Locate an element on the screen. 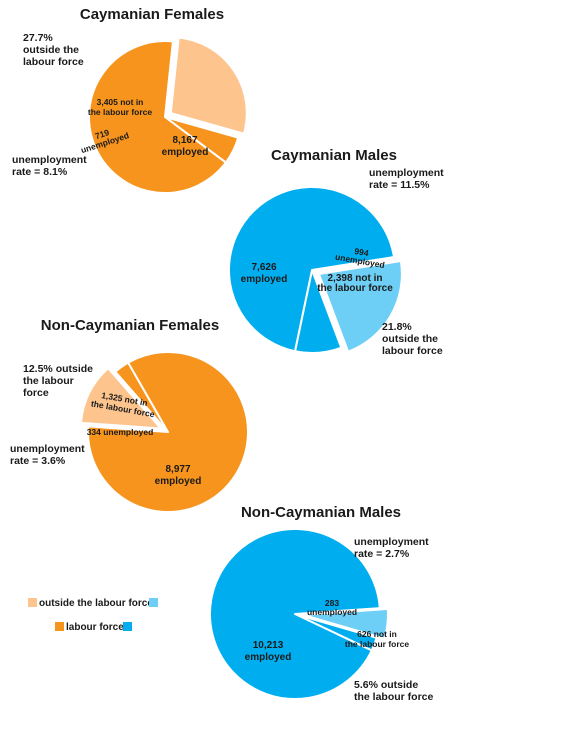 This screenshot has width=570, height=738. pie-slice-3-not-in-the-labour-force is located at coordinates (121, 398).